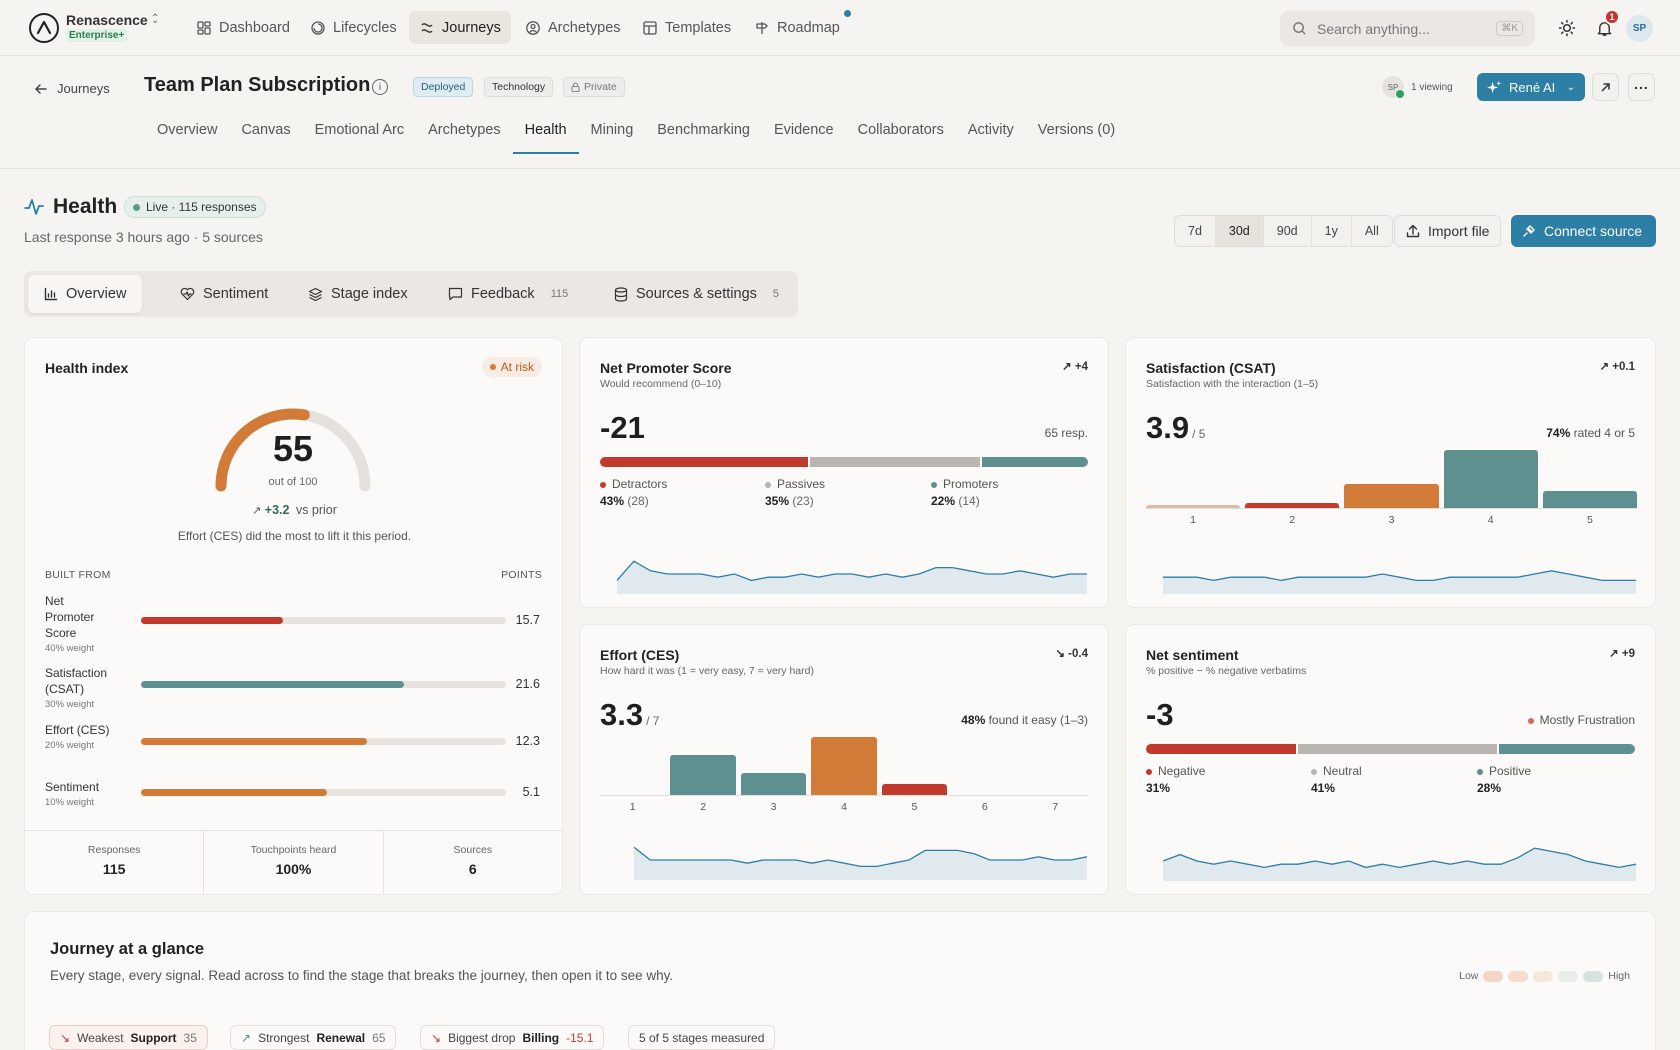 This screenshot has height=1050, width=1680. What do you see at coordinates (795, 501) in the screenshot?
I see `legend-value: 35% (23)` at bounding box center [795, 501].